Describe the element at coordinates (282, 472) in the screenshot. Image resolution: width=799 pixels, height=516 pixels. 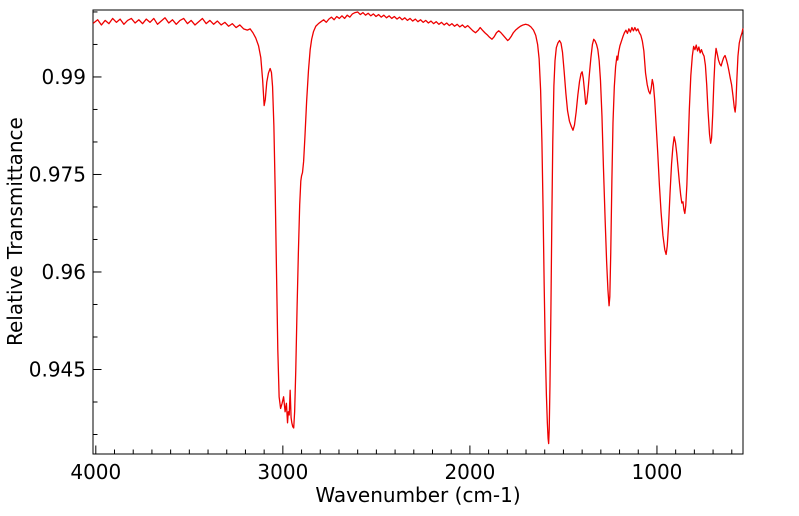
I see `x-tick-label: 3000` at that location.